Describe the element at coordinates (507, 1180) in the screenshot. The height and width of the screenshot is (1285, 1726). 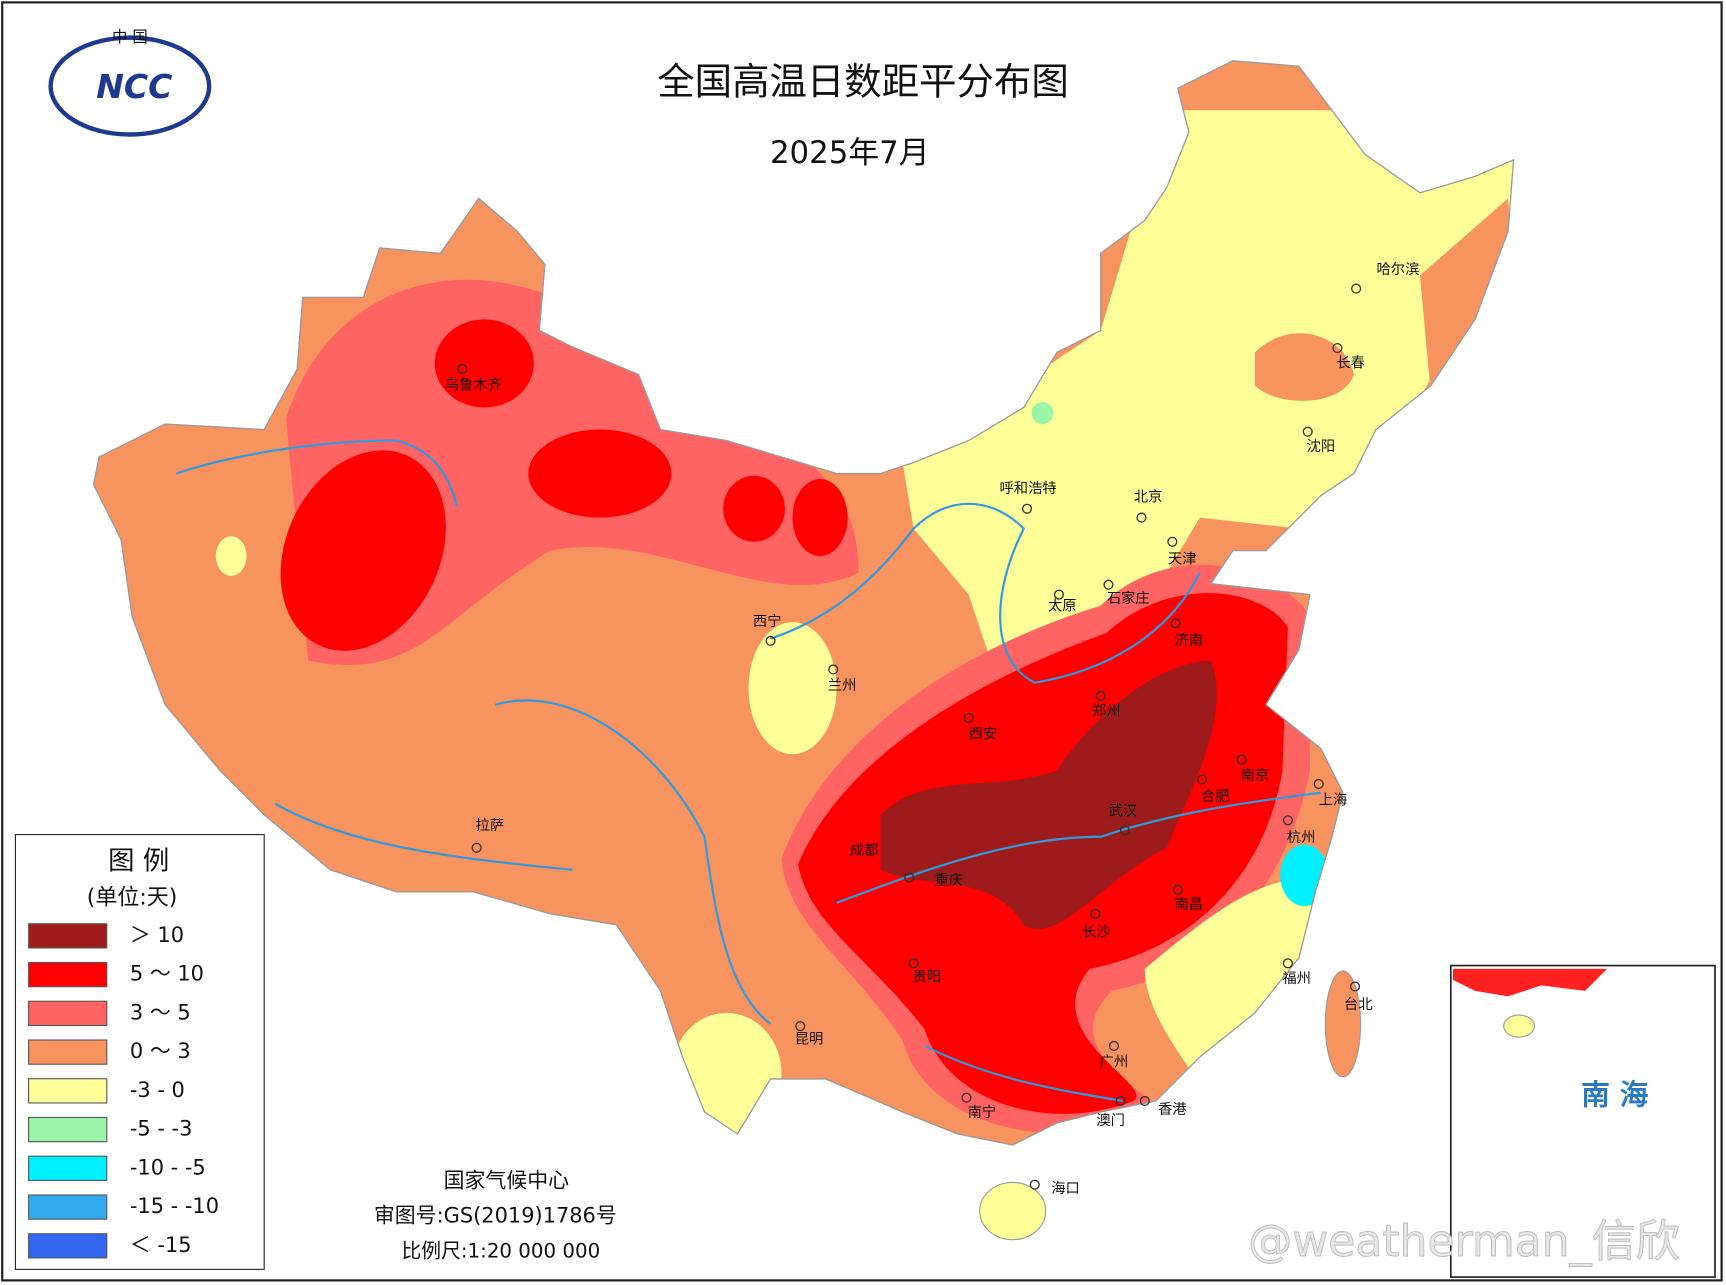
I see `footer-org: 国家气候中心` at that location.